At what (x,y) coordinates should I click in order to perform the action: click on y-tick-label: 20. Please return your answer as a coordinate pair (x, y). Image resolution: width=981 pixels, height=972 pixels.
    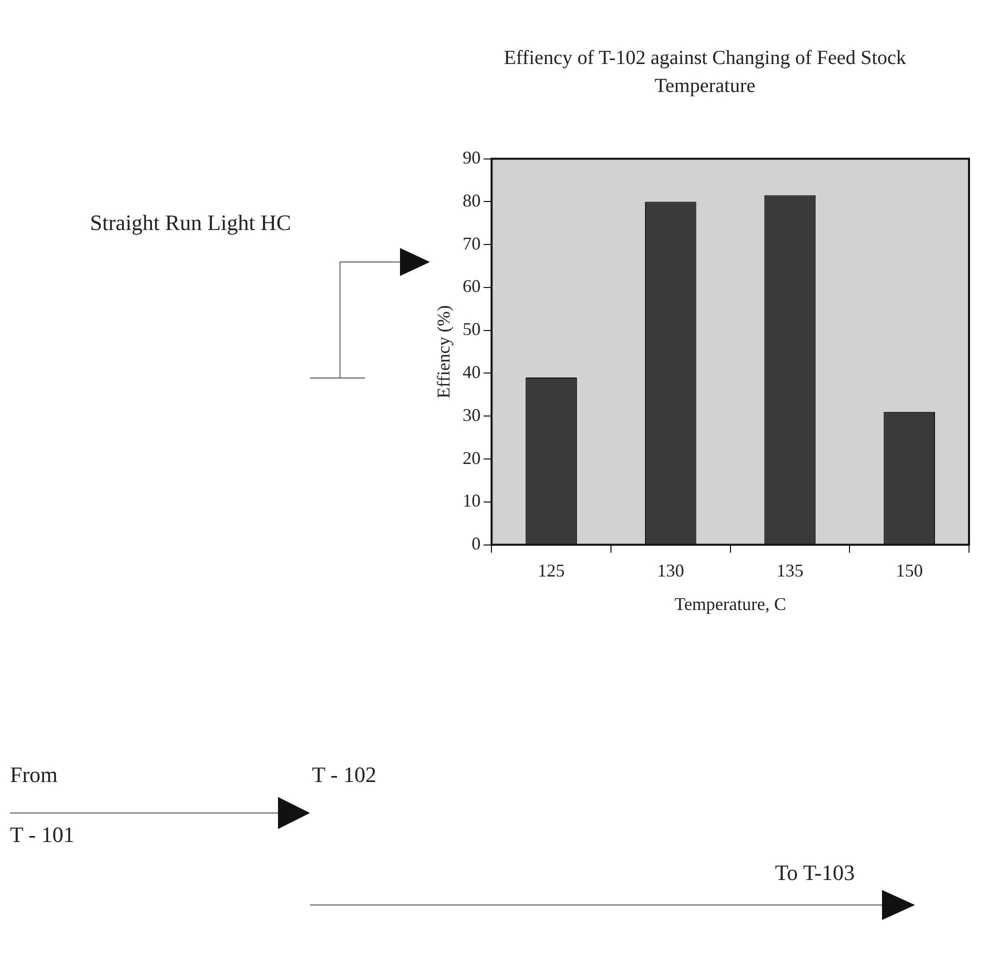
    Looking at the image, I should click on (471, 458).